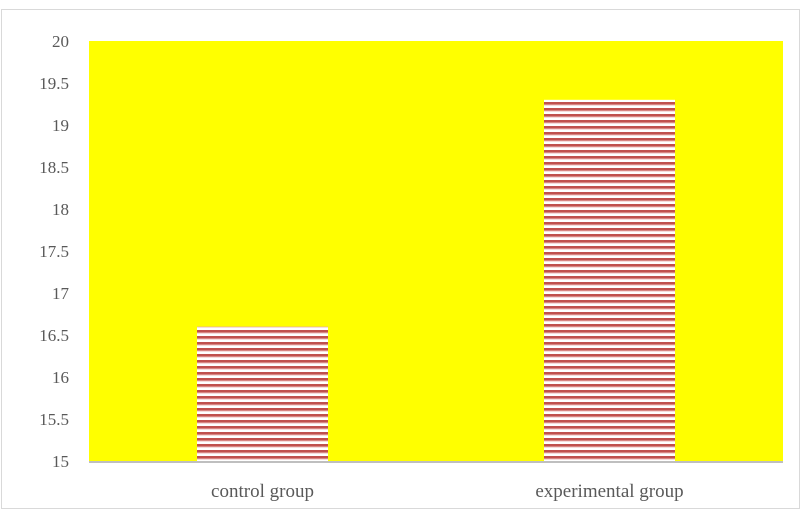  What do you see at coordinates (54, 419) in the screenshot?
I see `y-tick-label: 15.5` at bounding box center [54, 419].